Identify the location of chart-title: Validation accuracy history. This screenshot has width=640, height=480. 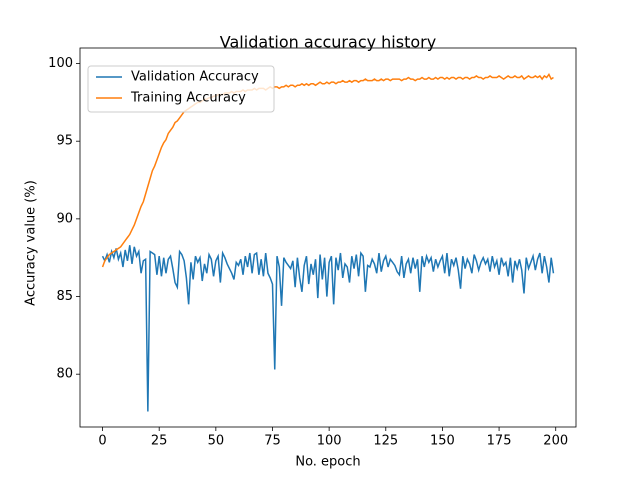
(328, 42).